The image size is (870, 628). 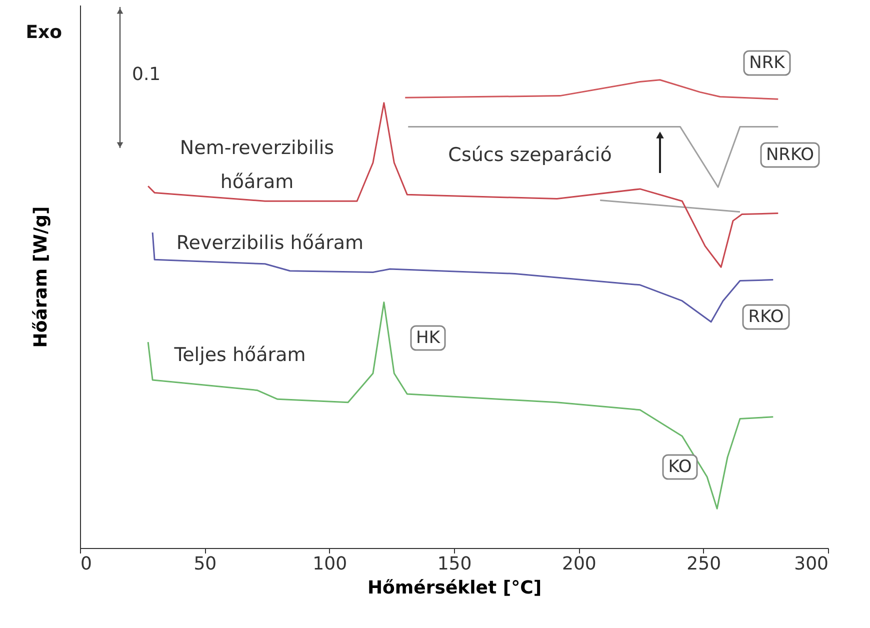 What do you see at coordinates (270, 243) in the screenshot?
I see `annotation: Reverzibilis hőáram` at bounding box center [270, 243].